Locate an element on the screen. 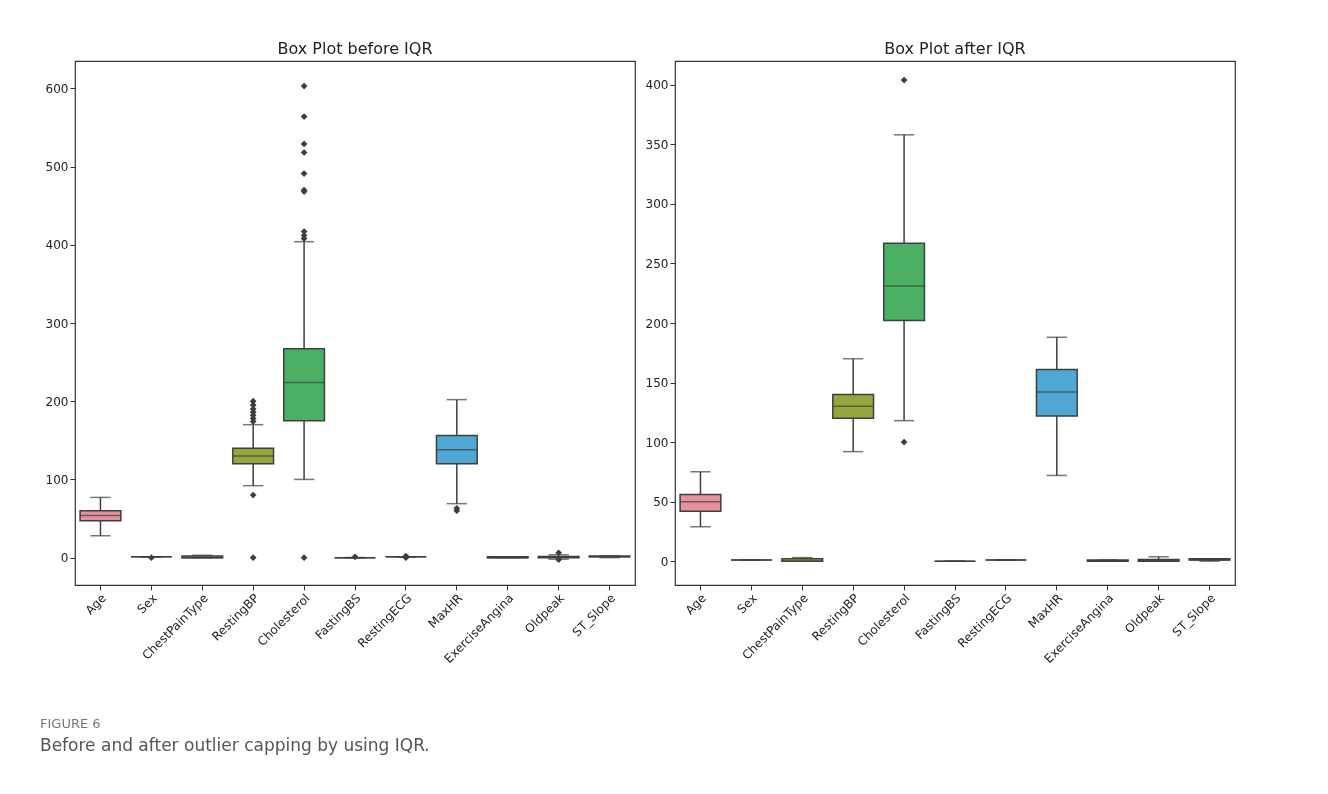  chart-title: Box Plot after IQR is located at coordinates (955, 48).